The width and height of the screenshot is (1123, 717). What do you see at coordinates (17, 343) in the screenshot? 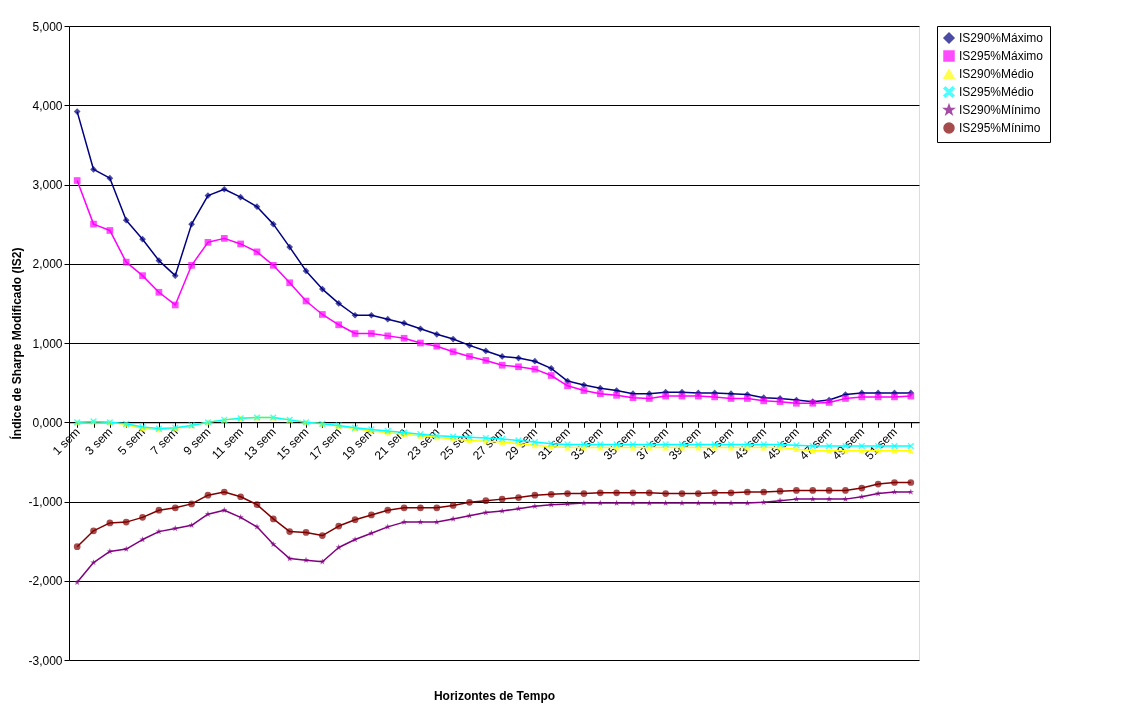
I see `y-axis-title: Índice de Sharpe Modificado (IS2)` at bounding box center [17, 343].